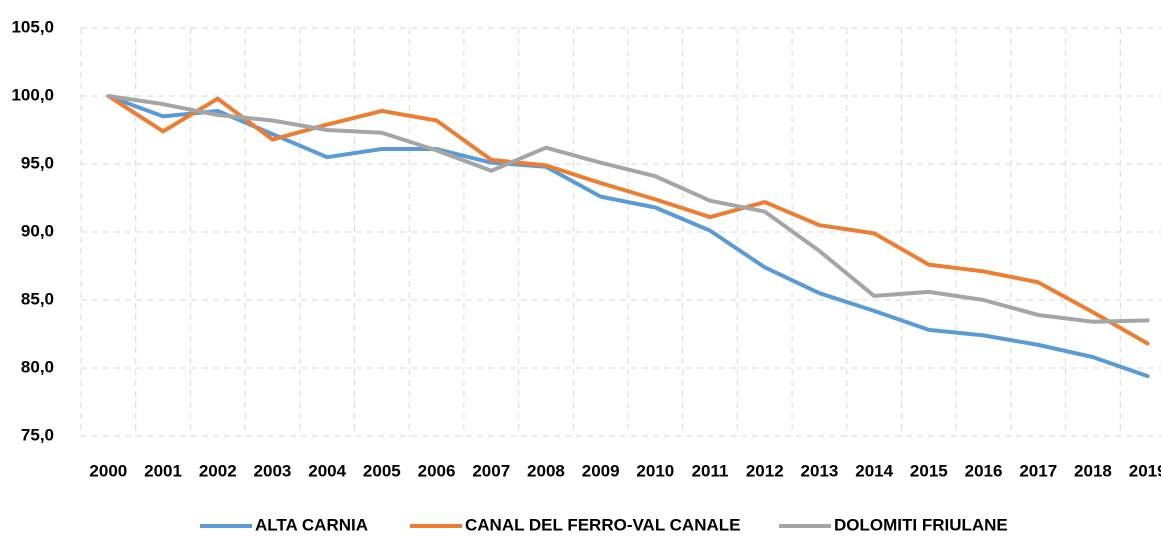 The image size is (1161, 540). What do you see at coordinates (921, 524) in the screenshot?
I see `legend-label: DOLOMITI FRIULANE` at bounding box center [921, 524].